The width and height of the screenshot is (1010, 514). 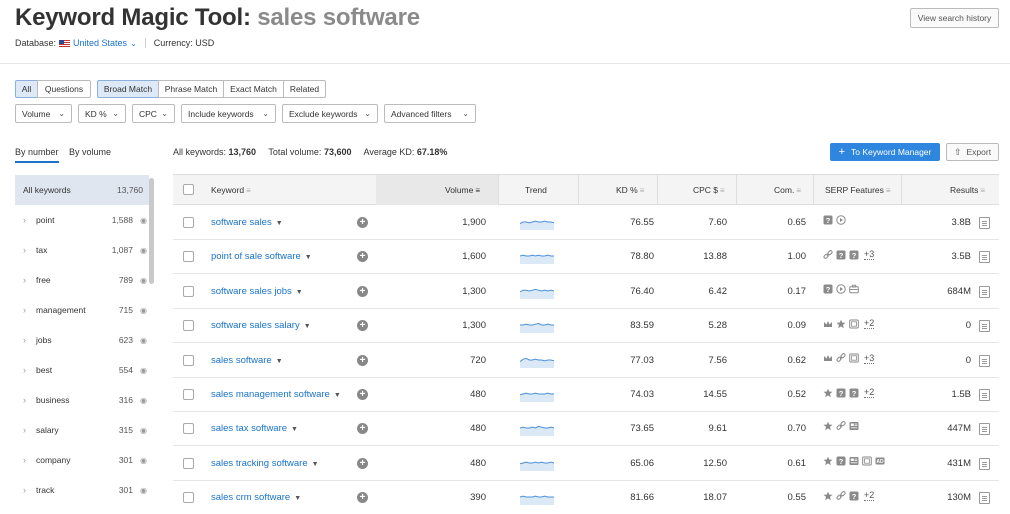 What do you see at coordinates (247, 222) in the screenshot?
I see `keyword-link: software sales ▼` at bounding box center [247, 222].